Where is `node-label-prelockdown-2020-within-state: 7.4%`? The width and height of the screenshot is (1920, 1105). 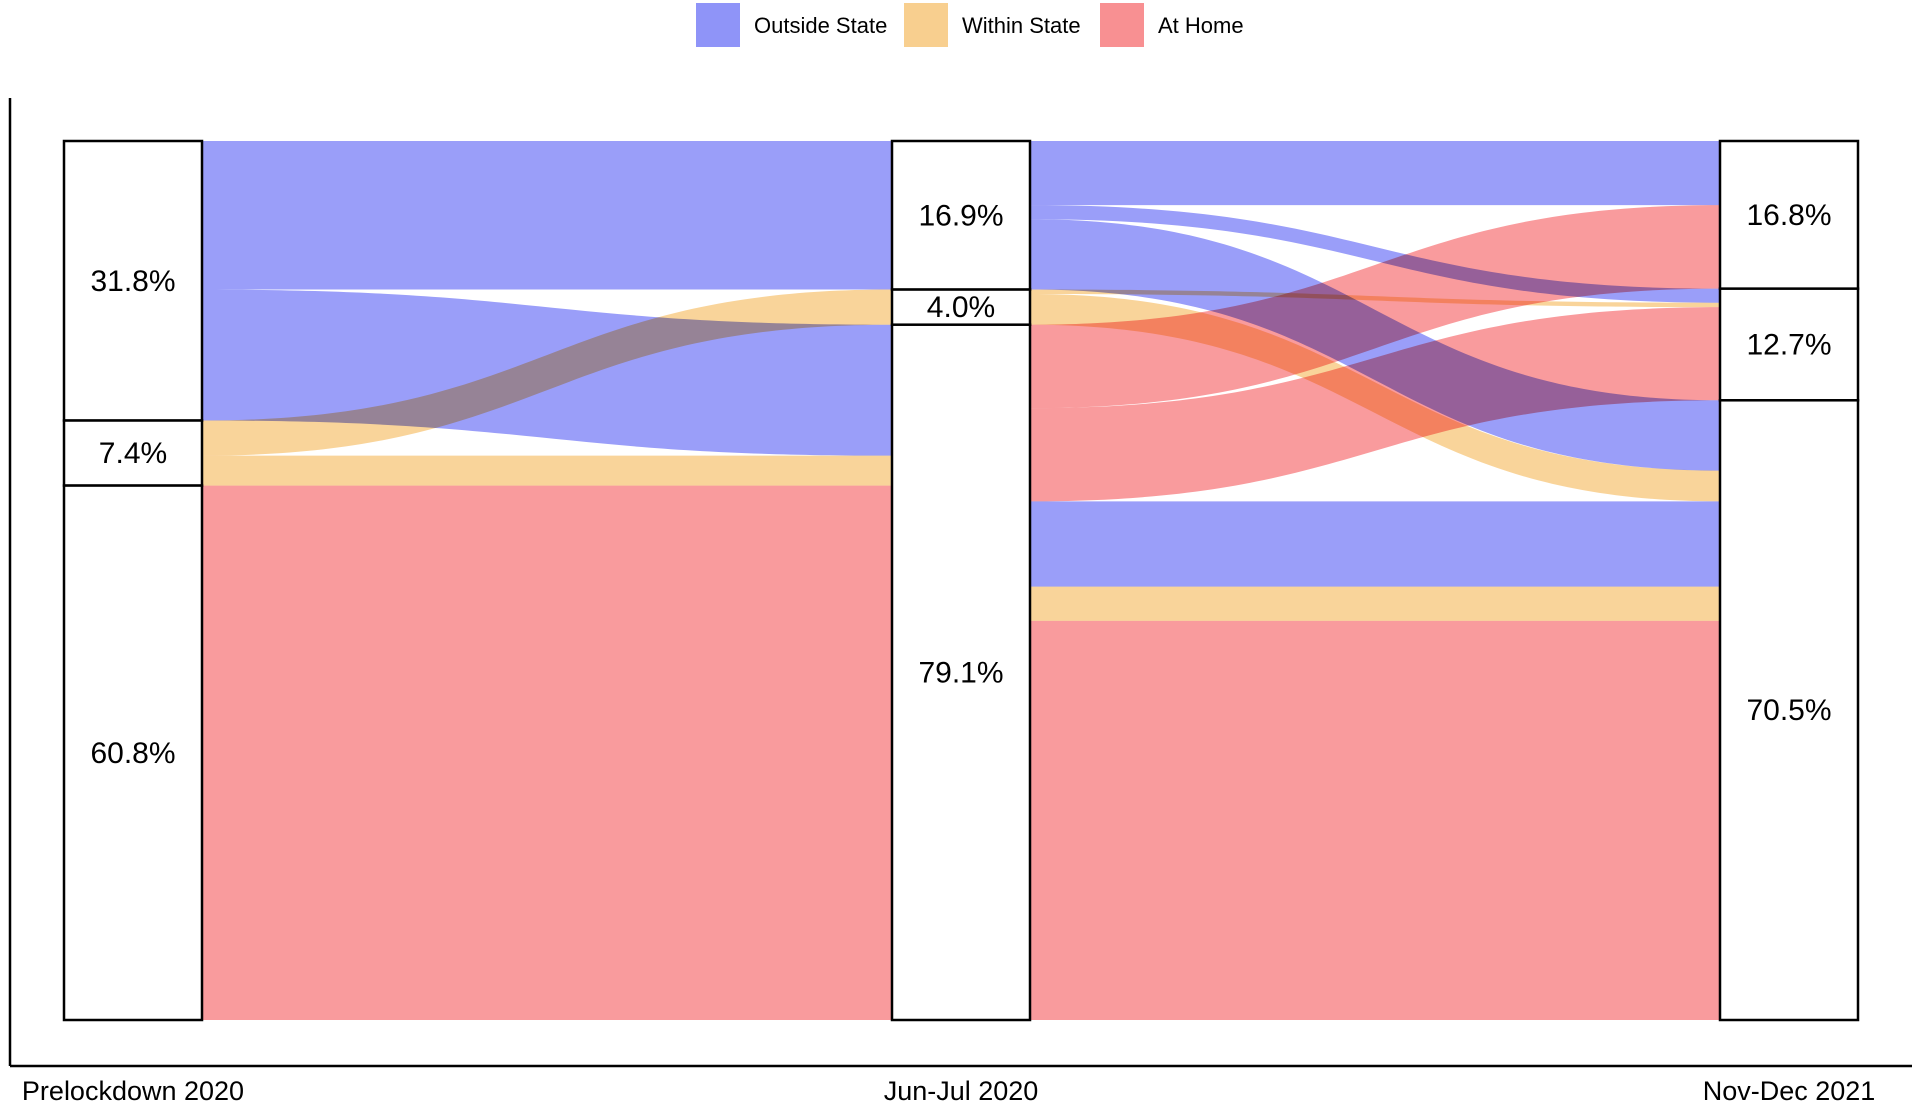
node-label-prelockdown-2020-within-state: 7.4% is located at coordinates (133, 453).